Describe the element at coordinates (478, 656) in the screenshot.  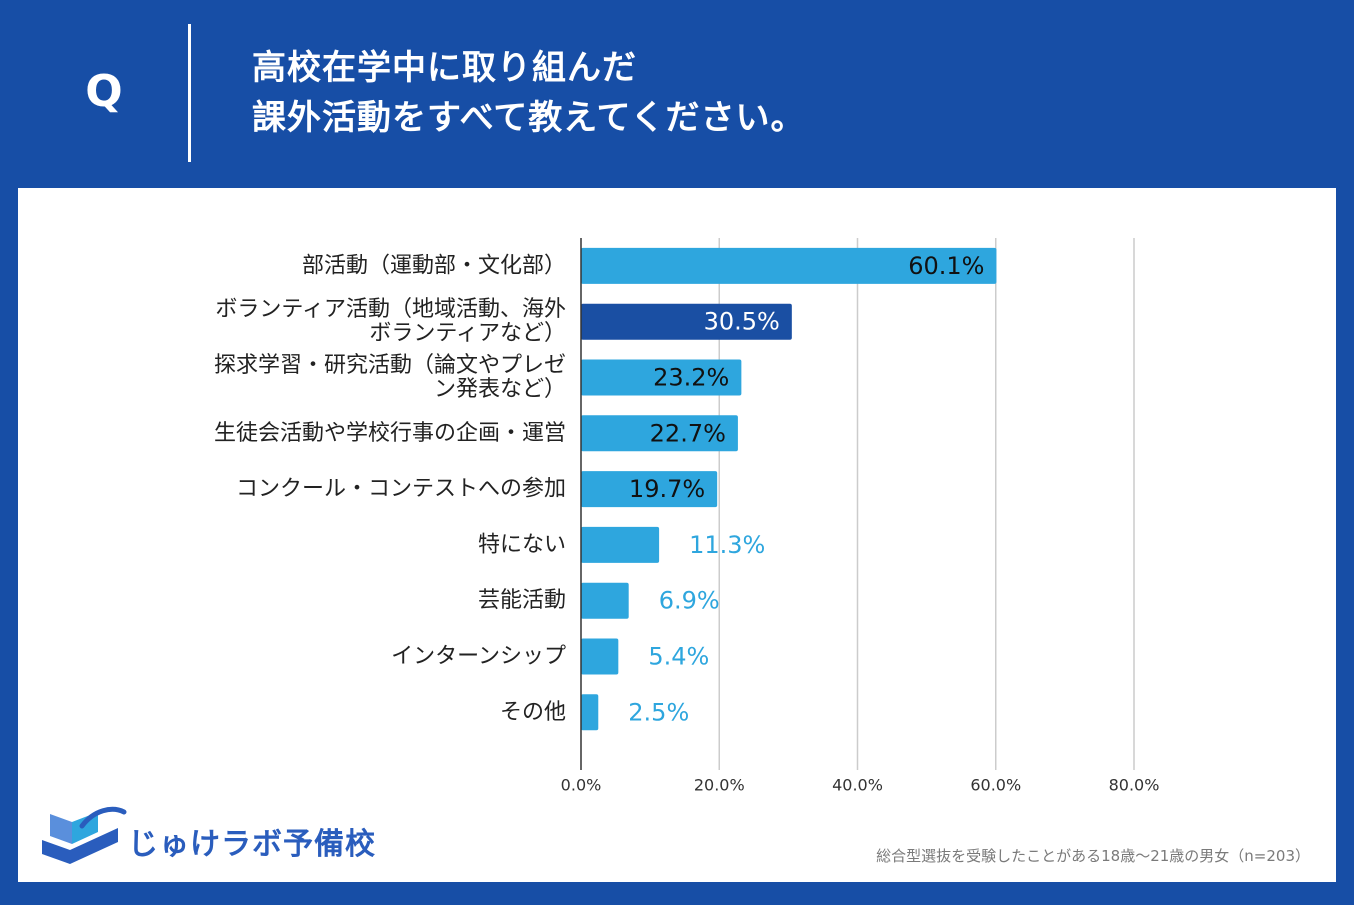
I see `category-label: インターンシップ` at that location.